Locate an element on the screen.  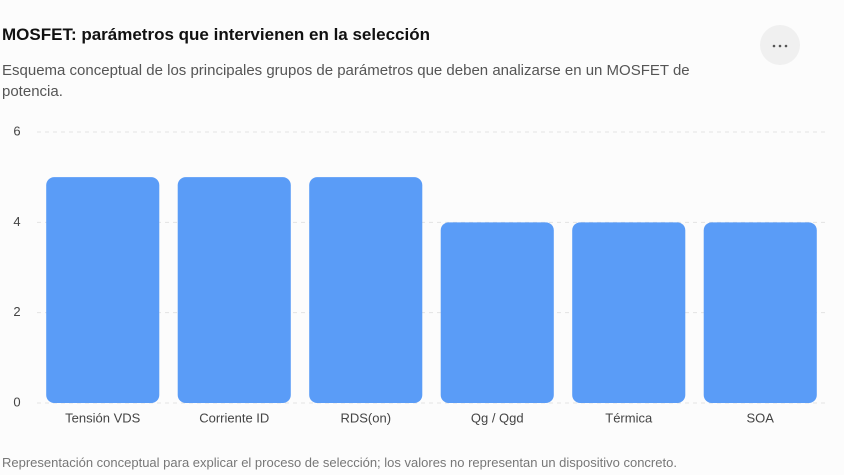
x-tick-label: Térmica is located at coordinates (629, 417).